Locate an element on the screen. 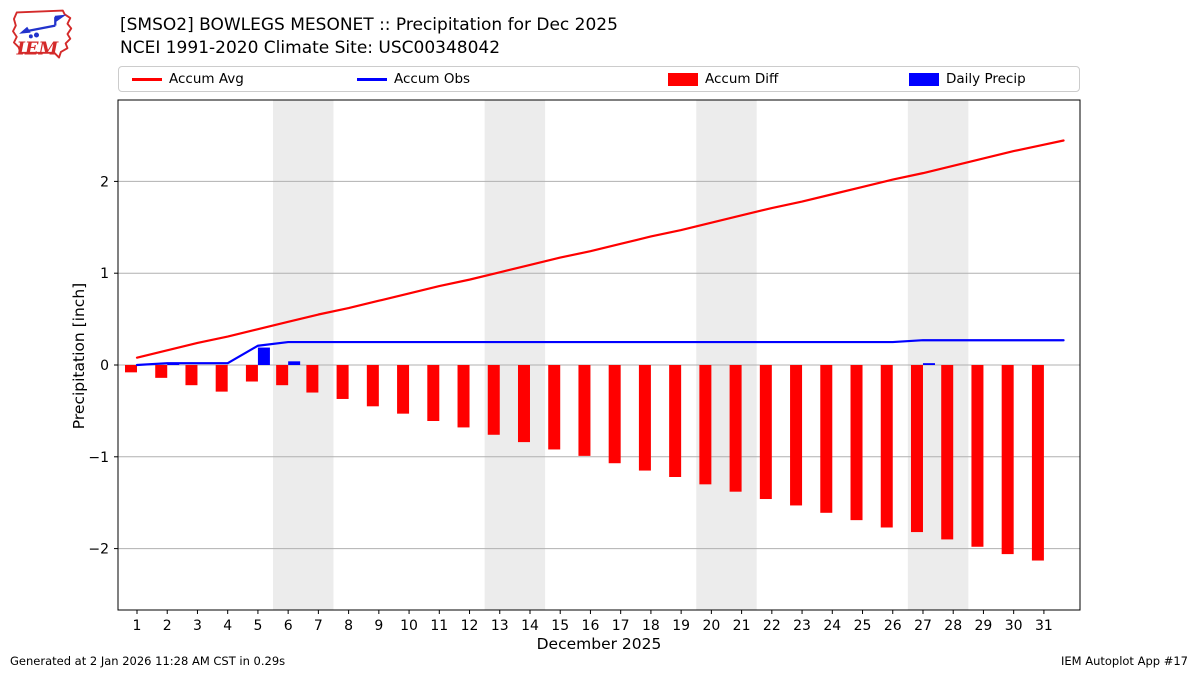  x-tick-label: 19 is located at coordinates (681, 626).